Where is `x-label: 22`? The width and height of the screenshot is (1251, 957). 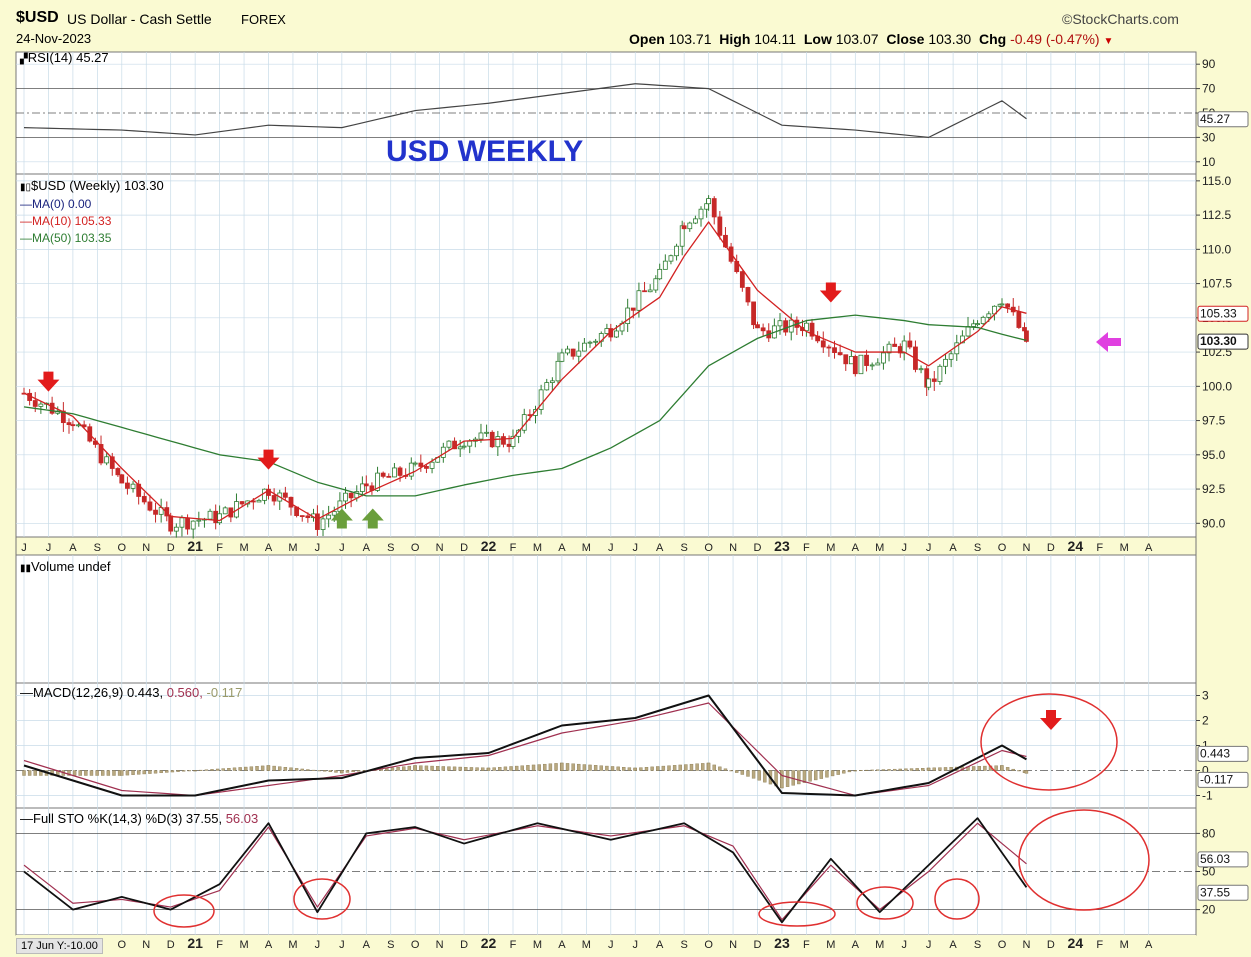
x-label: 22 is located at coordinates (489, 546).